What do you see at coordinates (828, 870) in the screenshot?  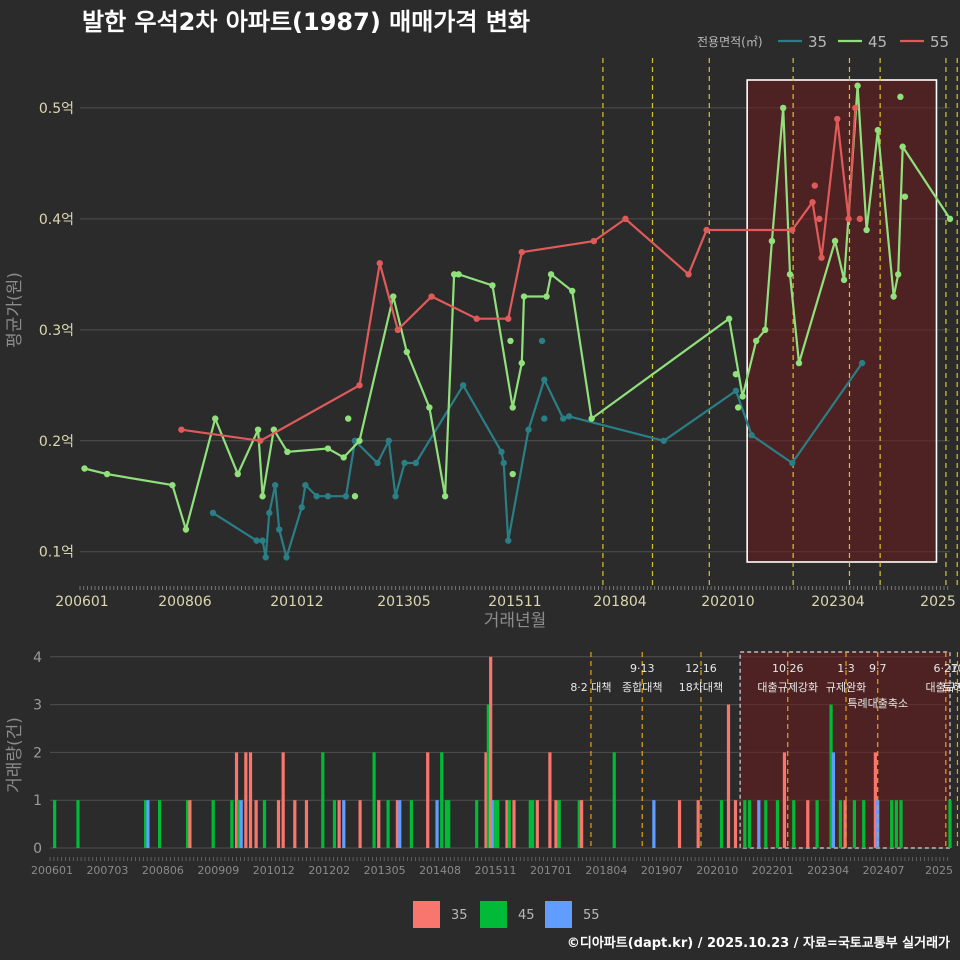 I see `x-tick-label: 202304` at bounding box center [828, 870].